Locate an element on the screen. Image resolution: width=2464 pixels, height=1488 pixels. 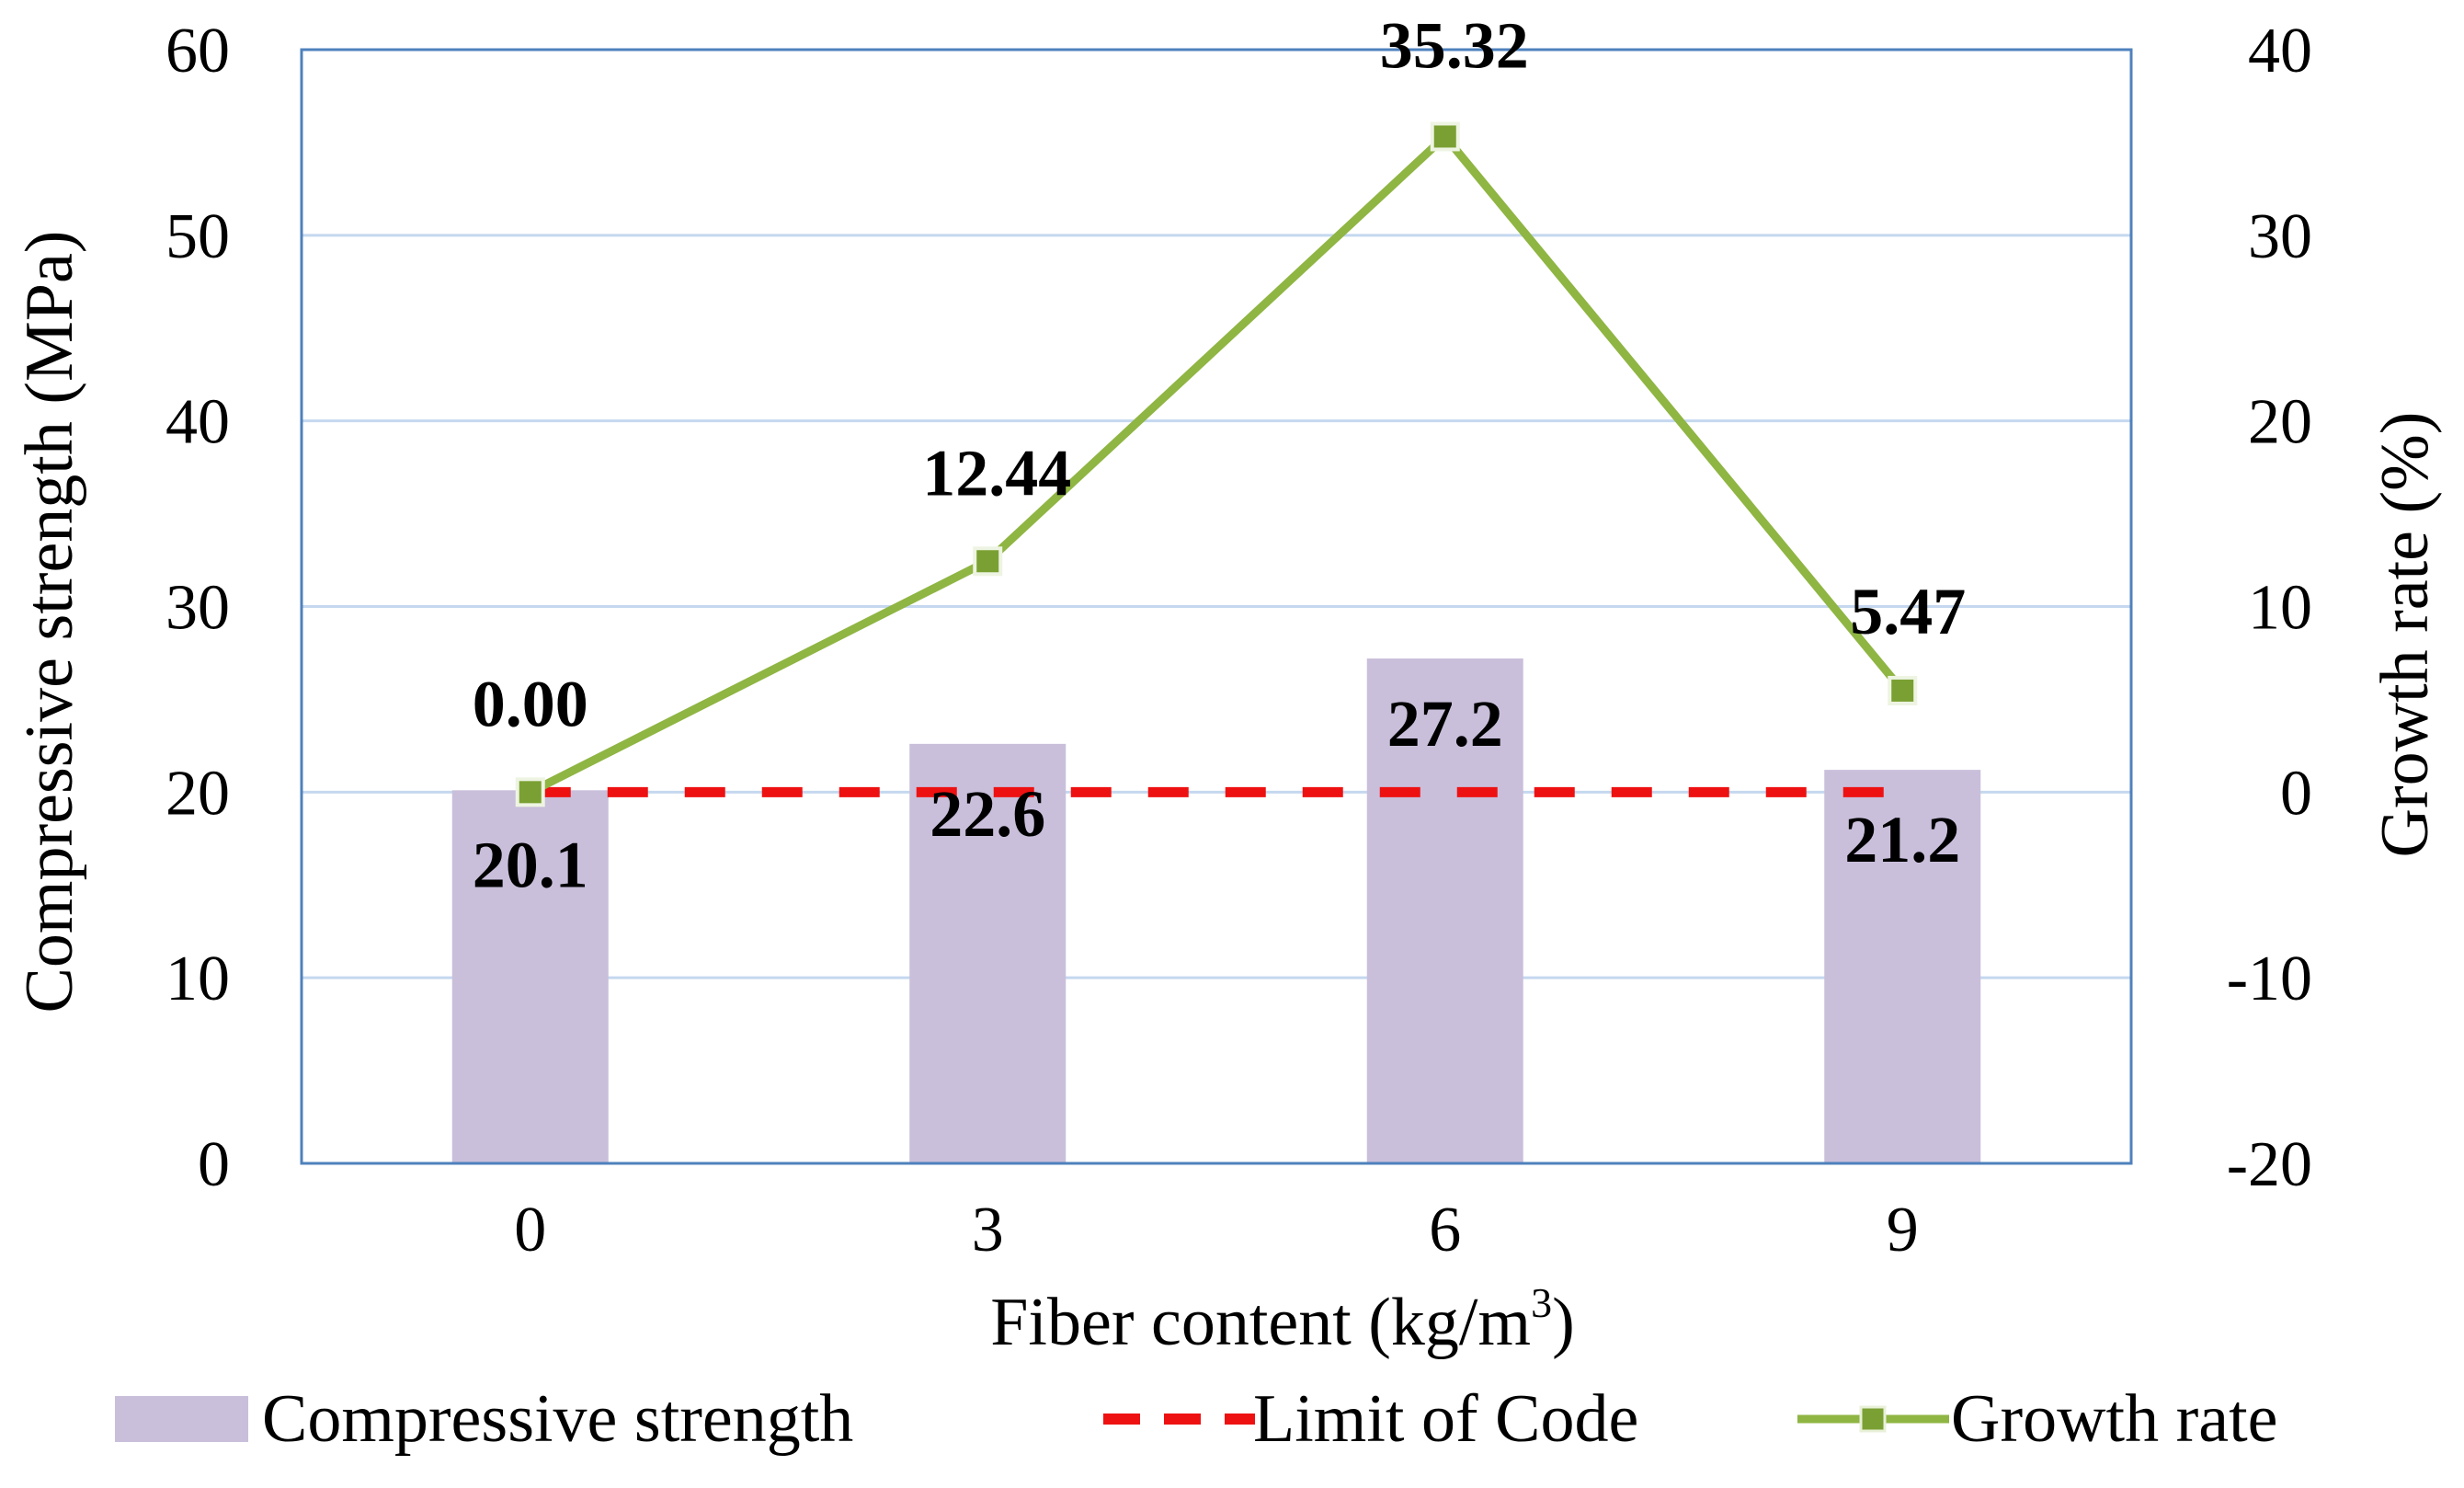
y-left-tick-label: 60 is located at coordinates (197, 51).